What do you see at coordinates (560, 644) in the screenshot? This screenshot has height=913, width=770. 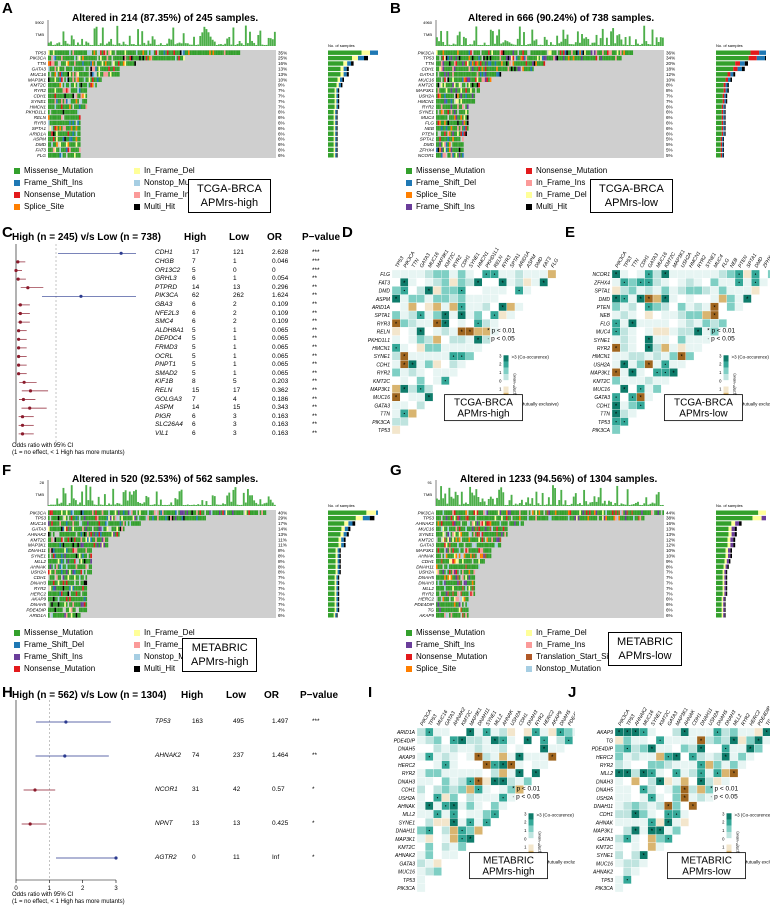 I see `legend-text: In_Frame_Ins` at bounding box center [560, 644].